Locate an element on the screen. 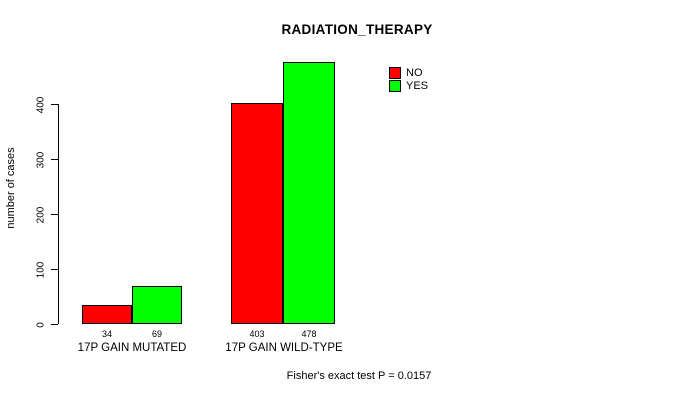 This screenshot has height=400, width=690. y-axis-tick-label: 200 is located at coordinates (41, 214).